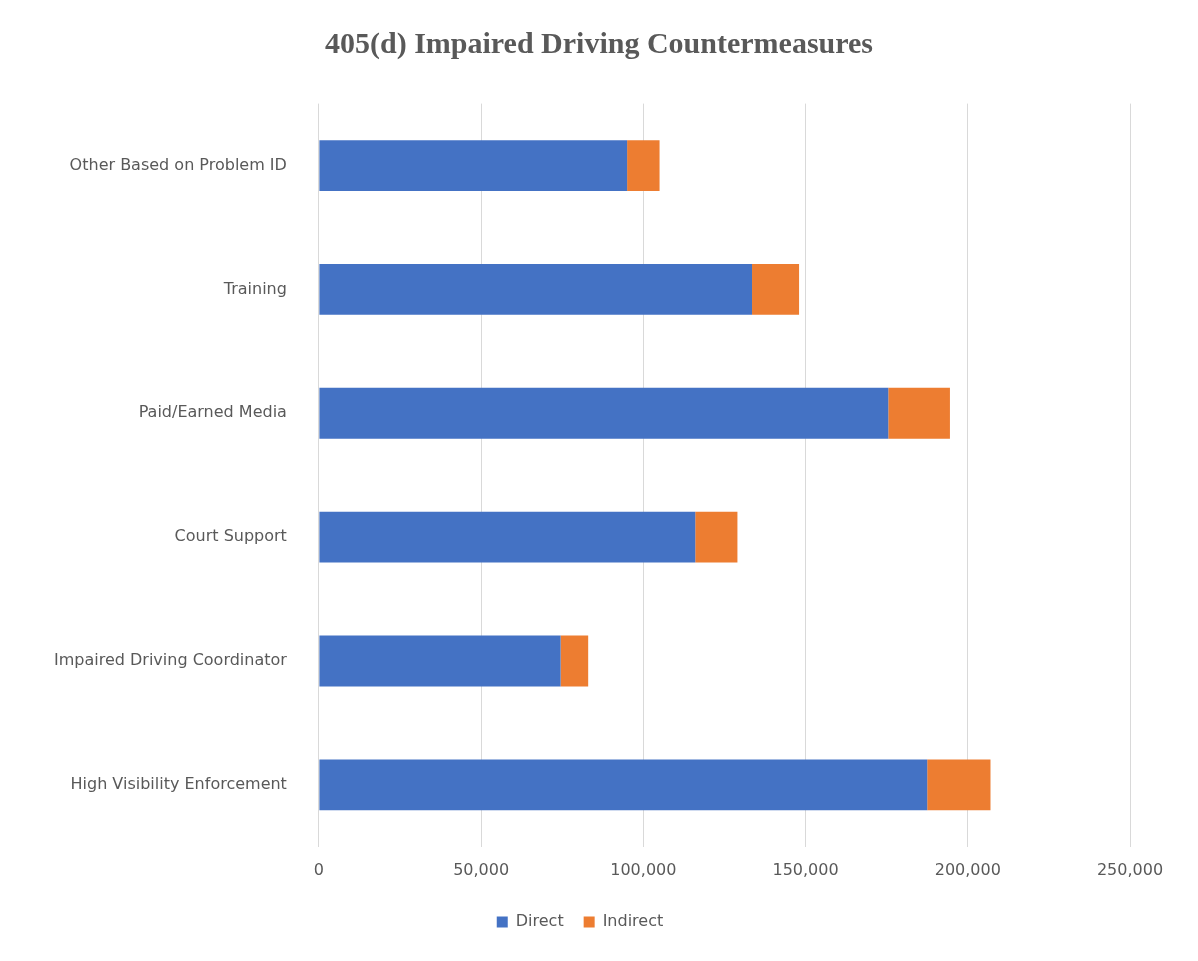 The height and width of the screenshot is (961, 1198). What do you see at coordinates (805, 869) in the screenshot?
I see `x-tick-label: 150,000` at bounding box center [805, 869].